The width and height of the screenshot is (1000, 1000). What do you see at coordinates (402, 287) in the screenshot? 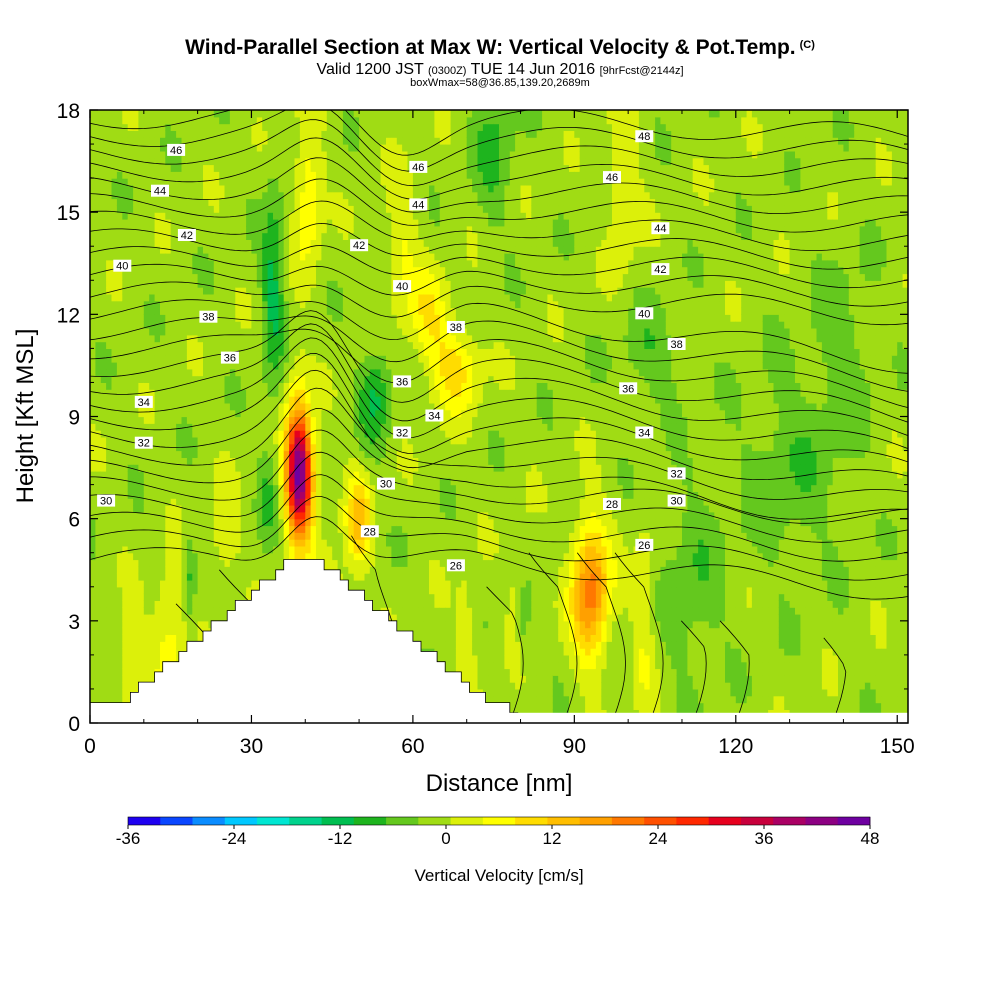
I see `contour-label-text: 40` at bounding box center [402, 287].